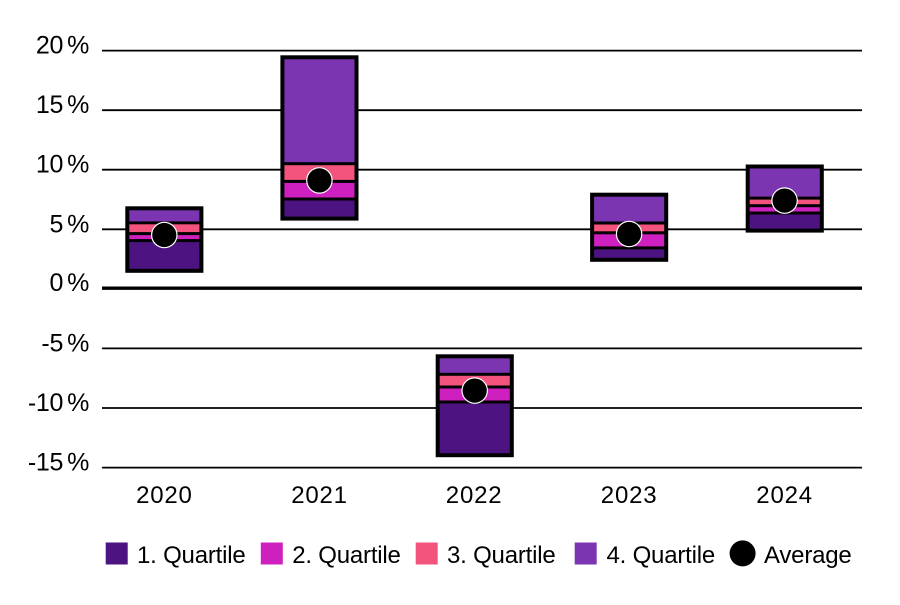 The width and height of the screenshot is (900, 605). What do you see at coordinates (784, 495) in the screenshot?
I see `svg-text: 2024` at bounding box center [784, 495].